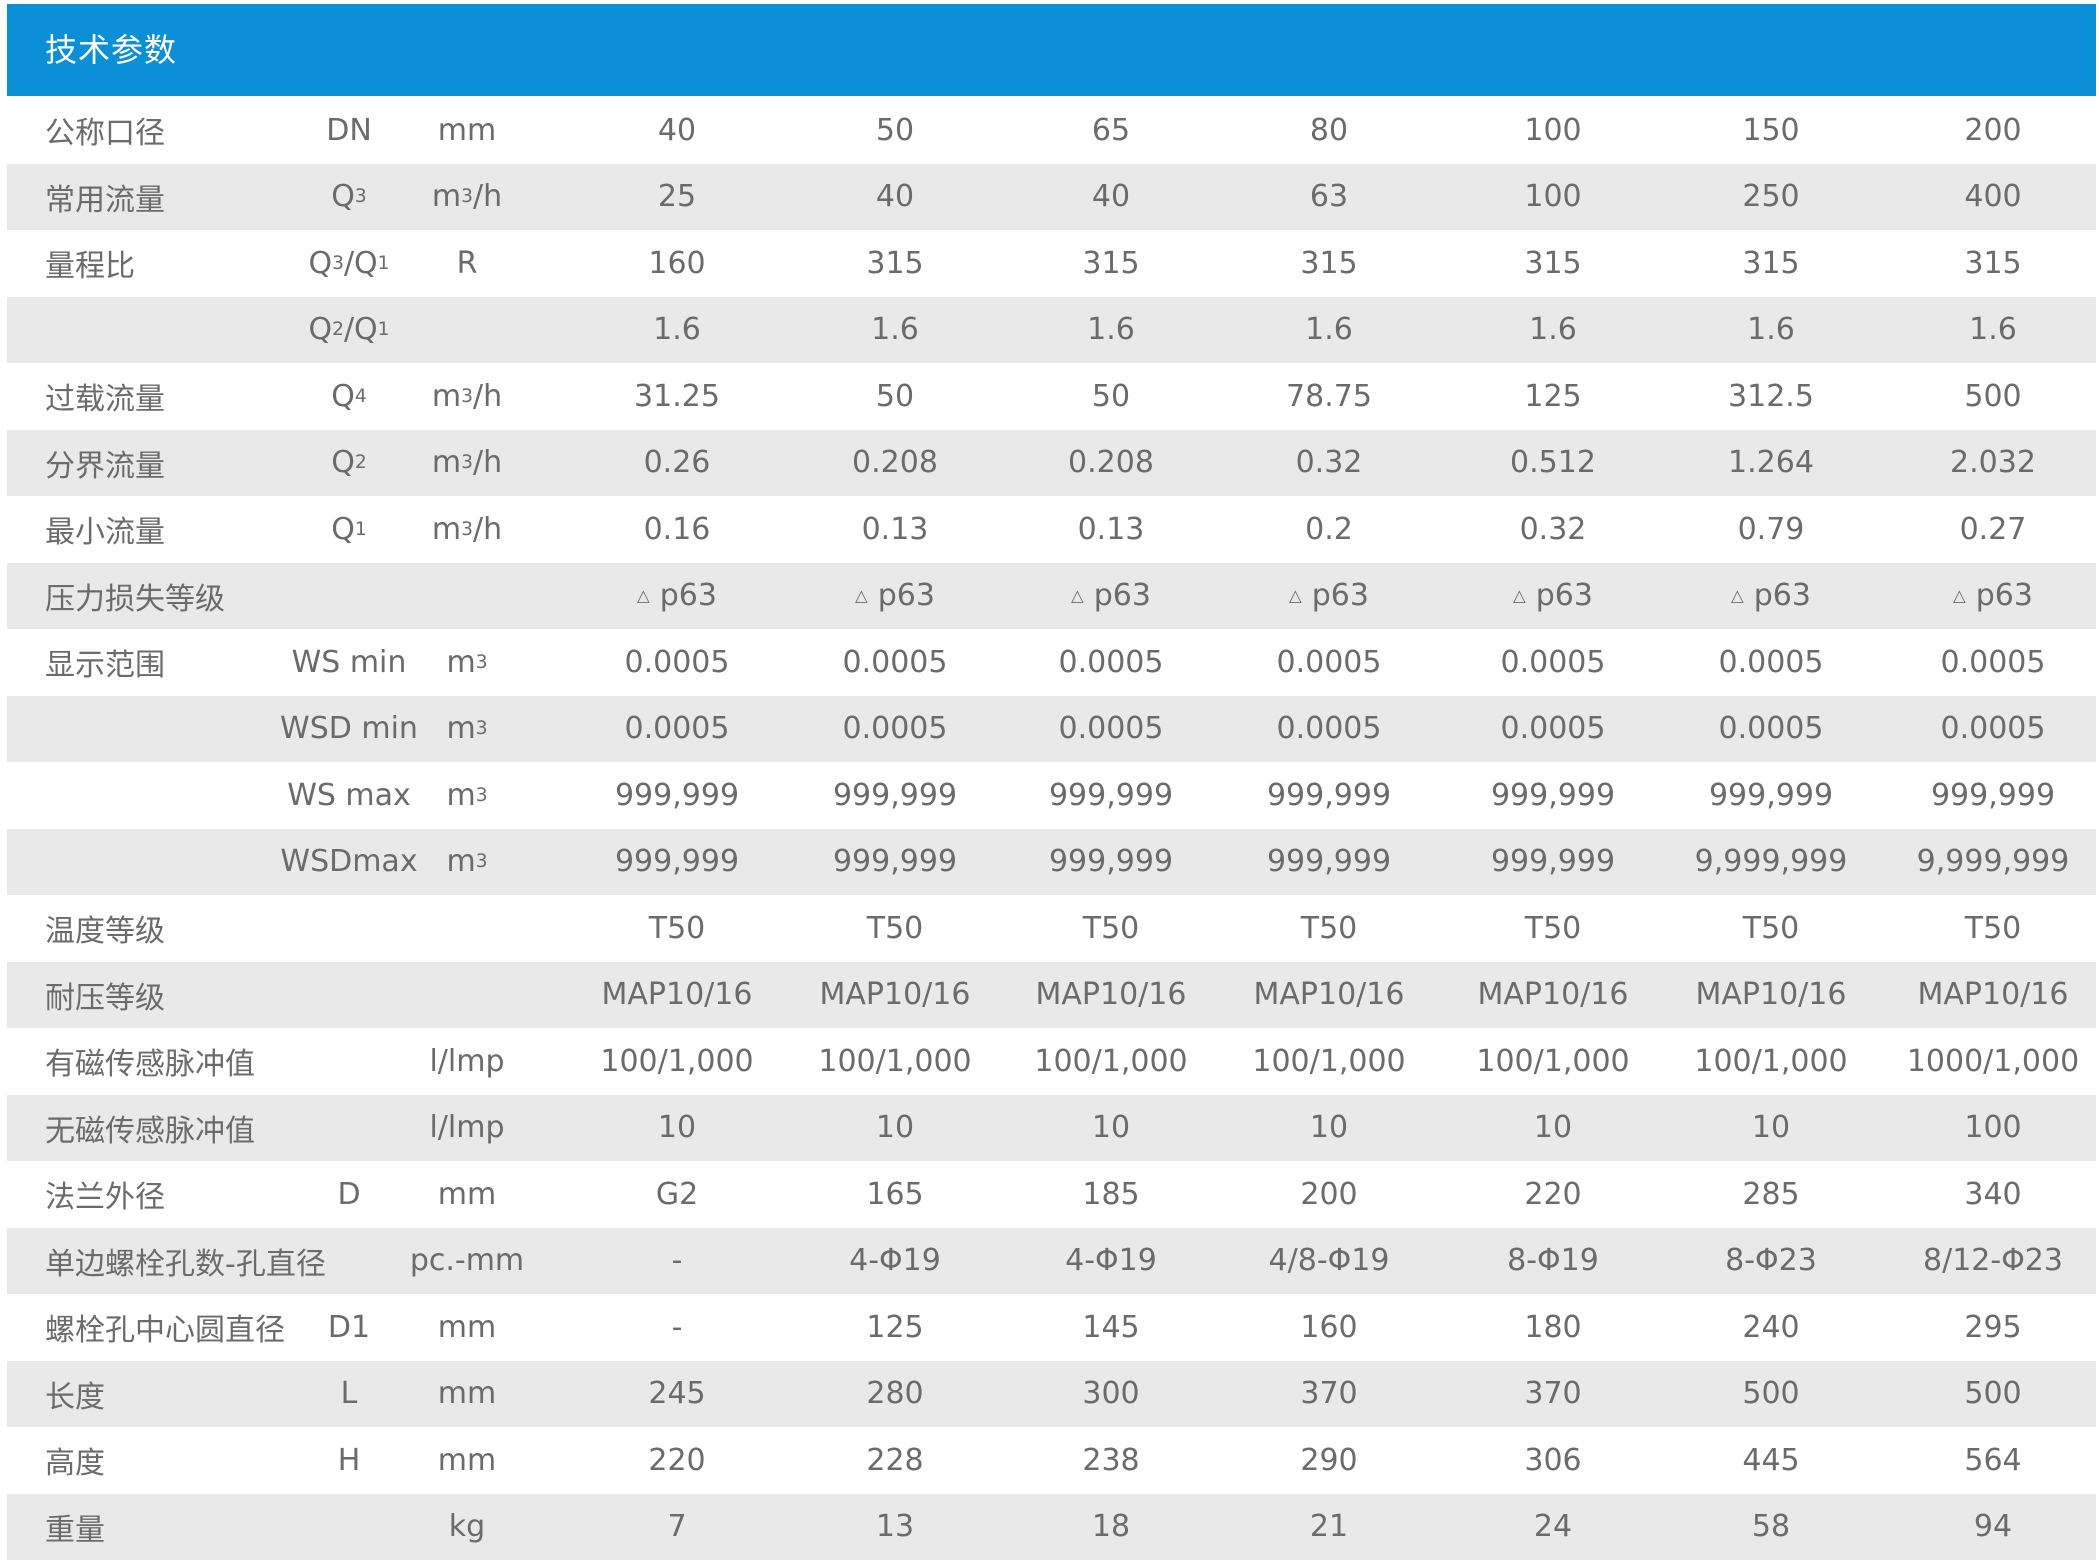 Image resolution: width=2099 pixels, height=1566 pixels. What do you see at coordinates (1771, 396) in the screenshot?
I see `param-value: 312.5` at bounding box center [1771, 396].